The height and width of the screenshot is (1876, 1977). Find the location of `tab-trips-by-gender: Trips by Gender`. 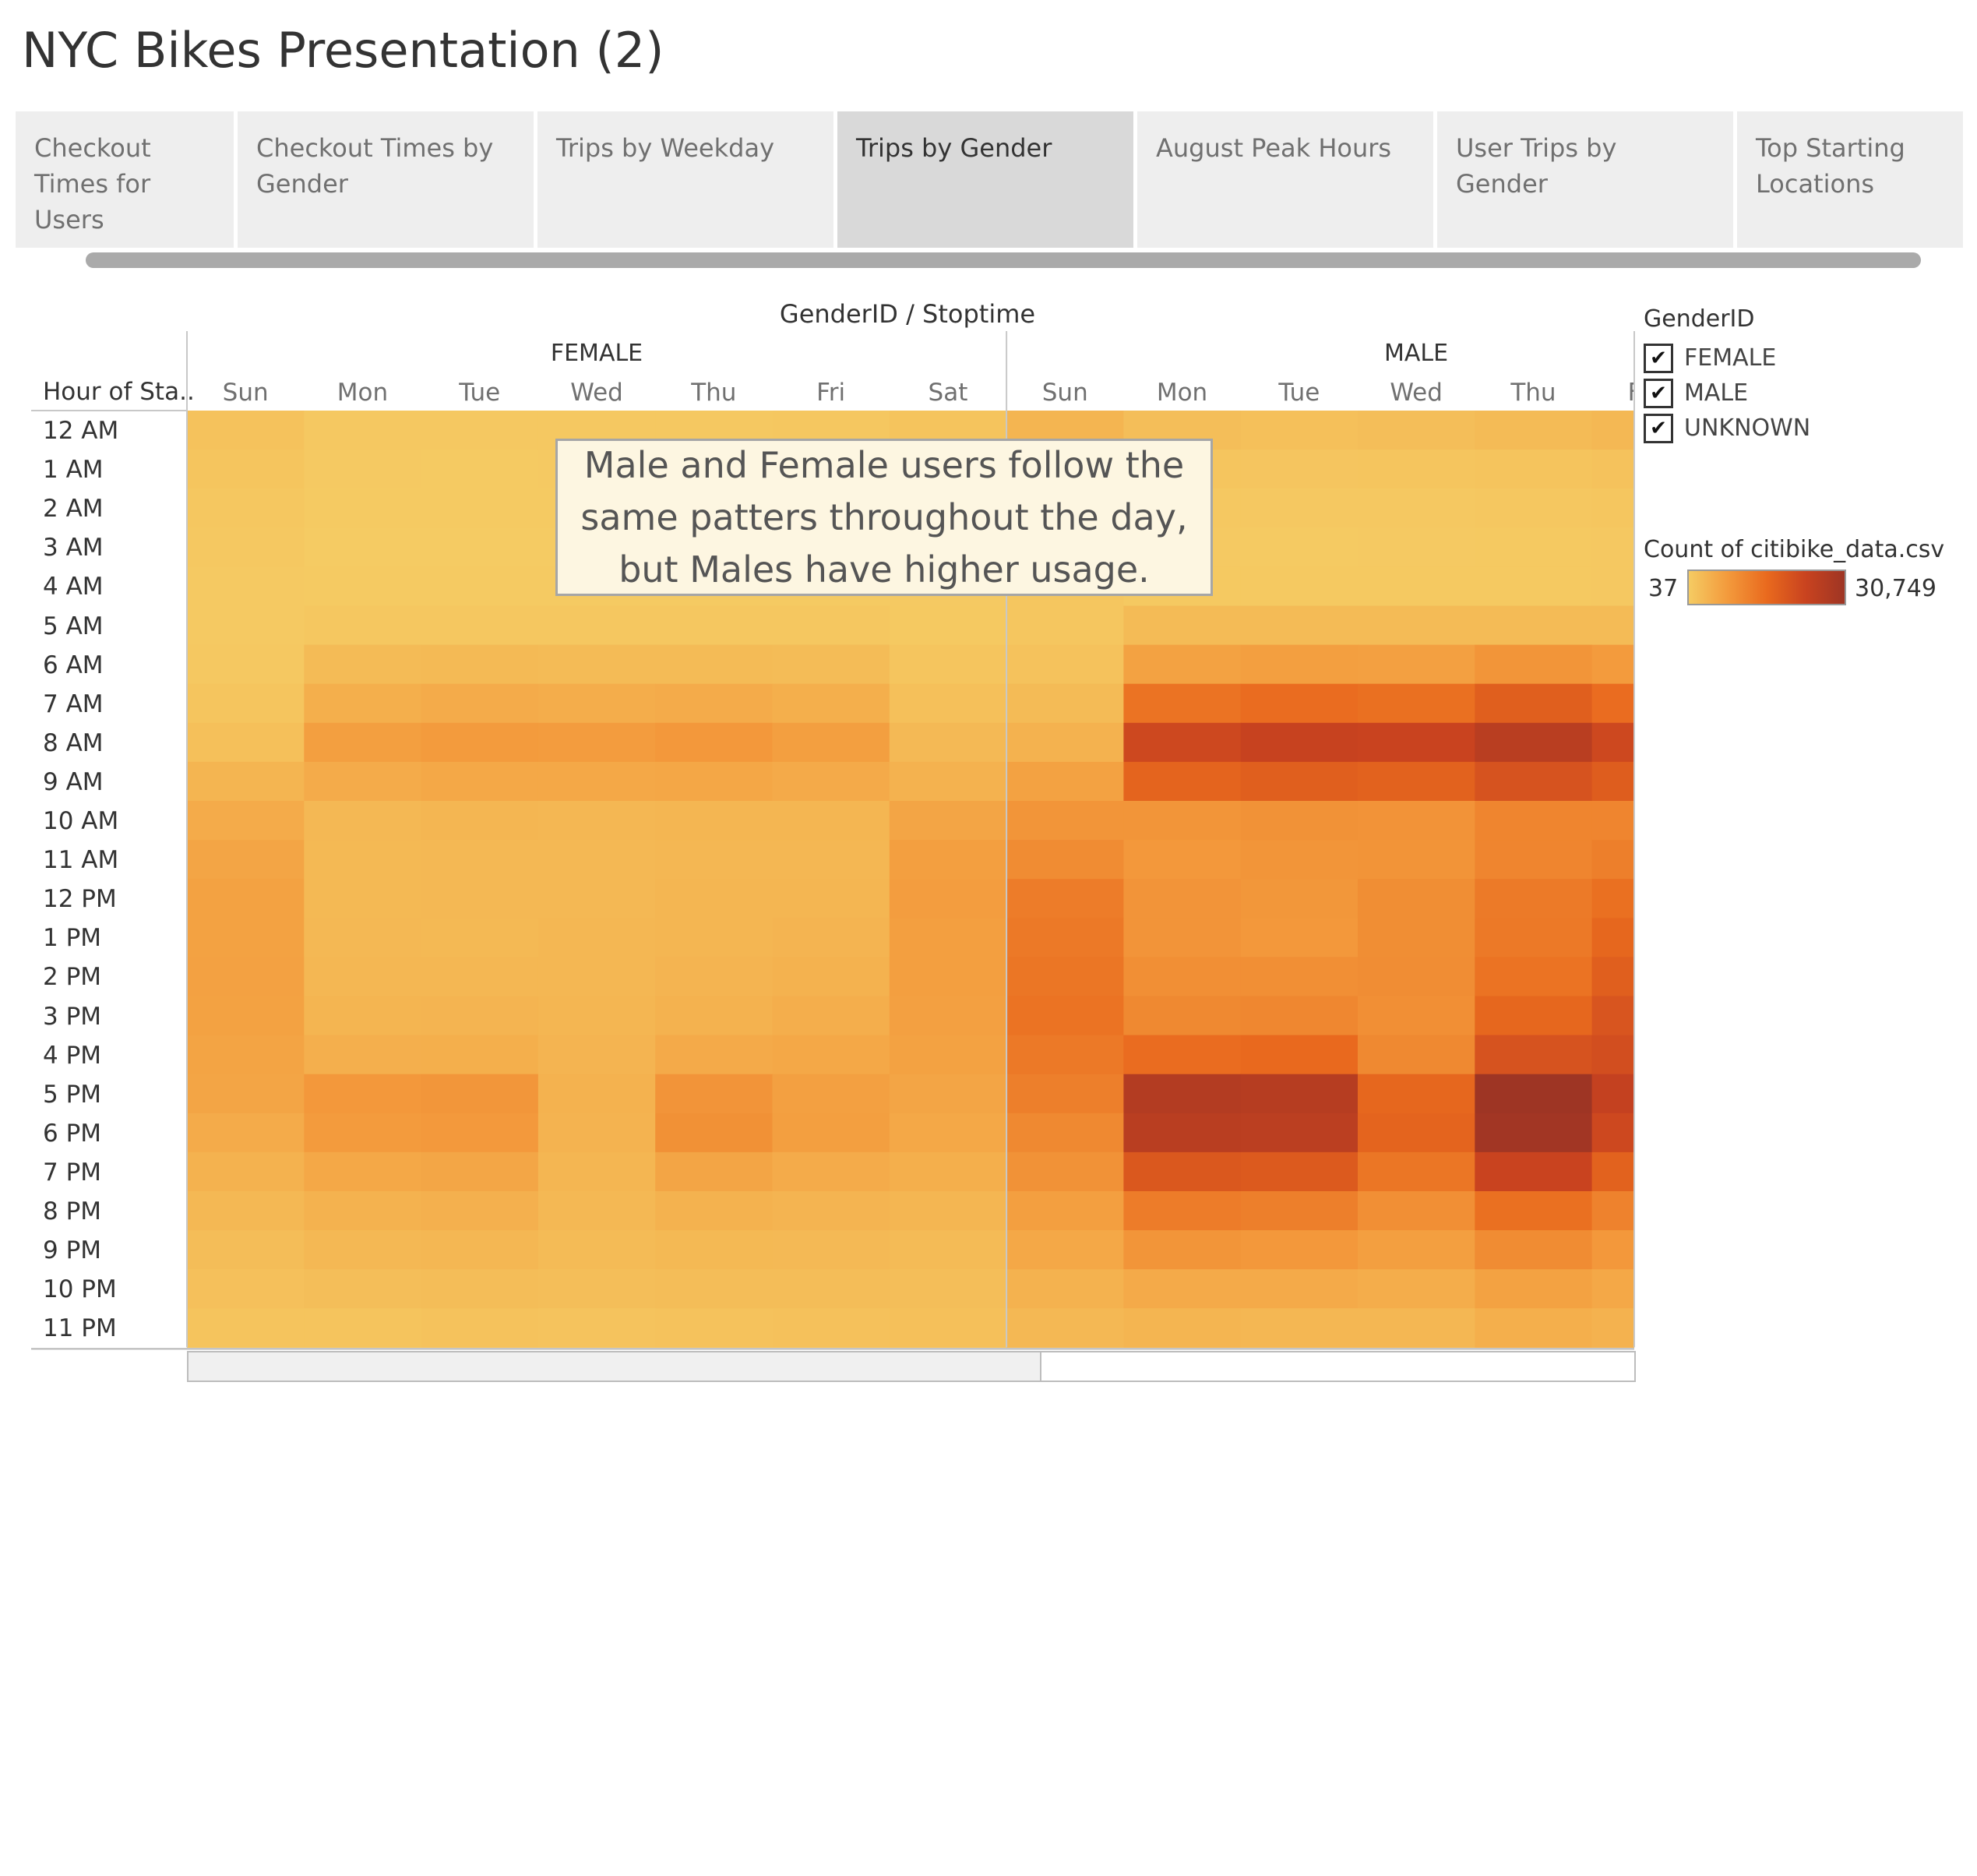

tab-trips-by-gender: Trips by Gender is located at coordinates (985, 179).